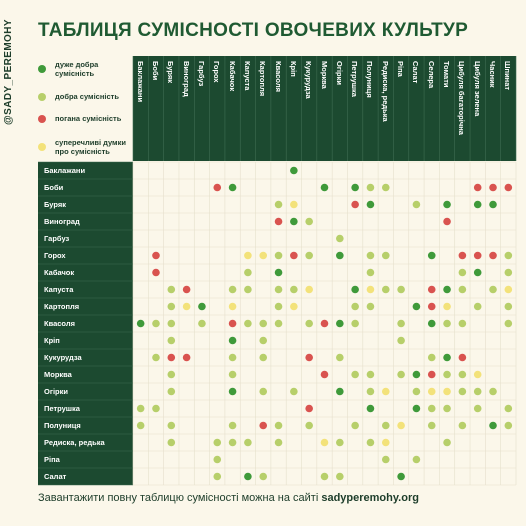 The width and height of the screenshot is (526, 526). What do you see at coordinates (253, 30) in the screenshot?
I see `page-title: ТАБЛИЦЯ СУМІСНОСТІ ОВОЧЕВИХ КУЛЬТУР` at bounding box center [253, 30].